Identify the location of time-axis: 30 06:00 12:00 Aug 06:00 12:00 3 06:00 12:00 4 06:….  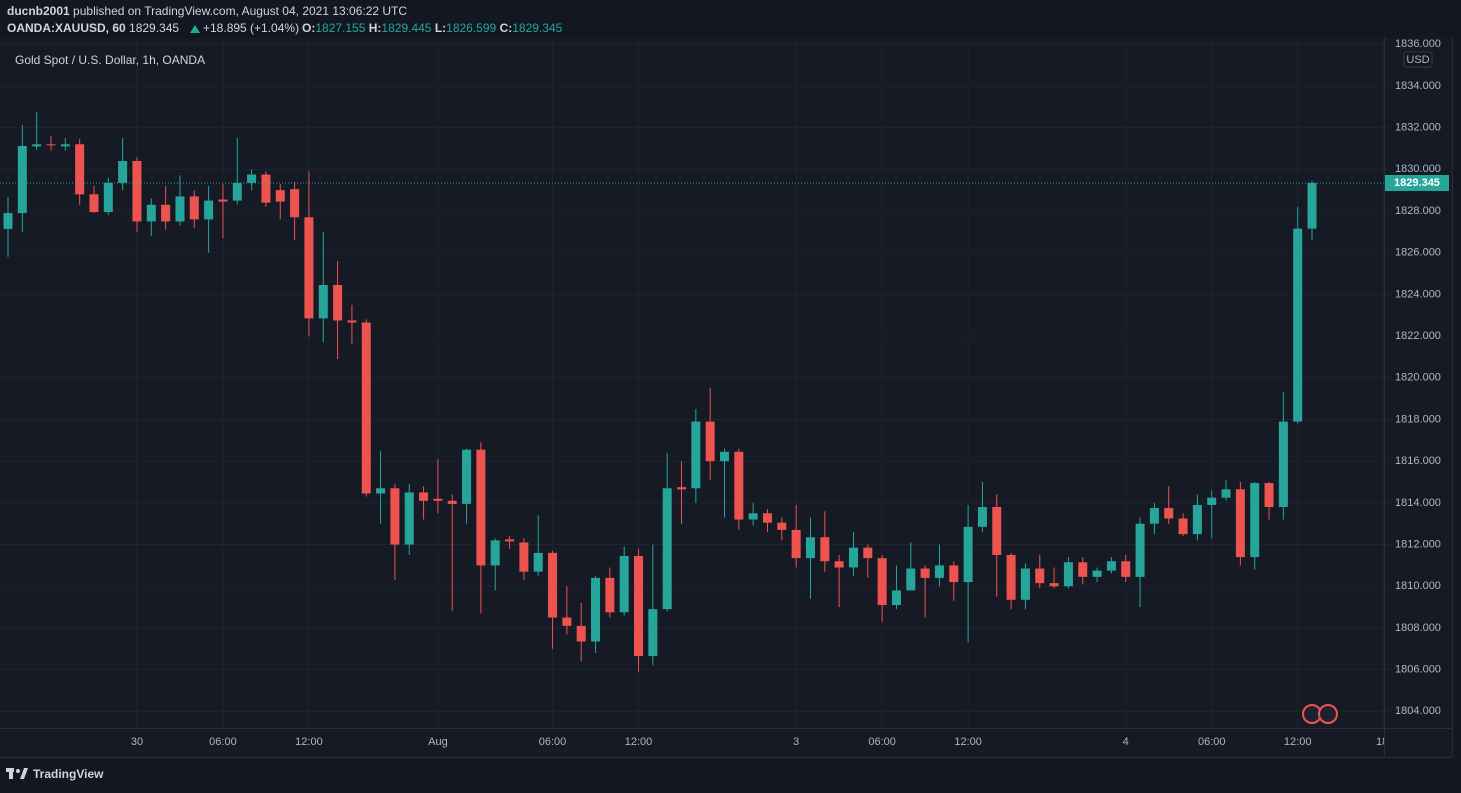
(761, 742).